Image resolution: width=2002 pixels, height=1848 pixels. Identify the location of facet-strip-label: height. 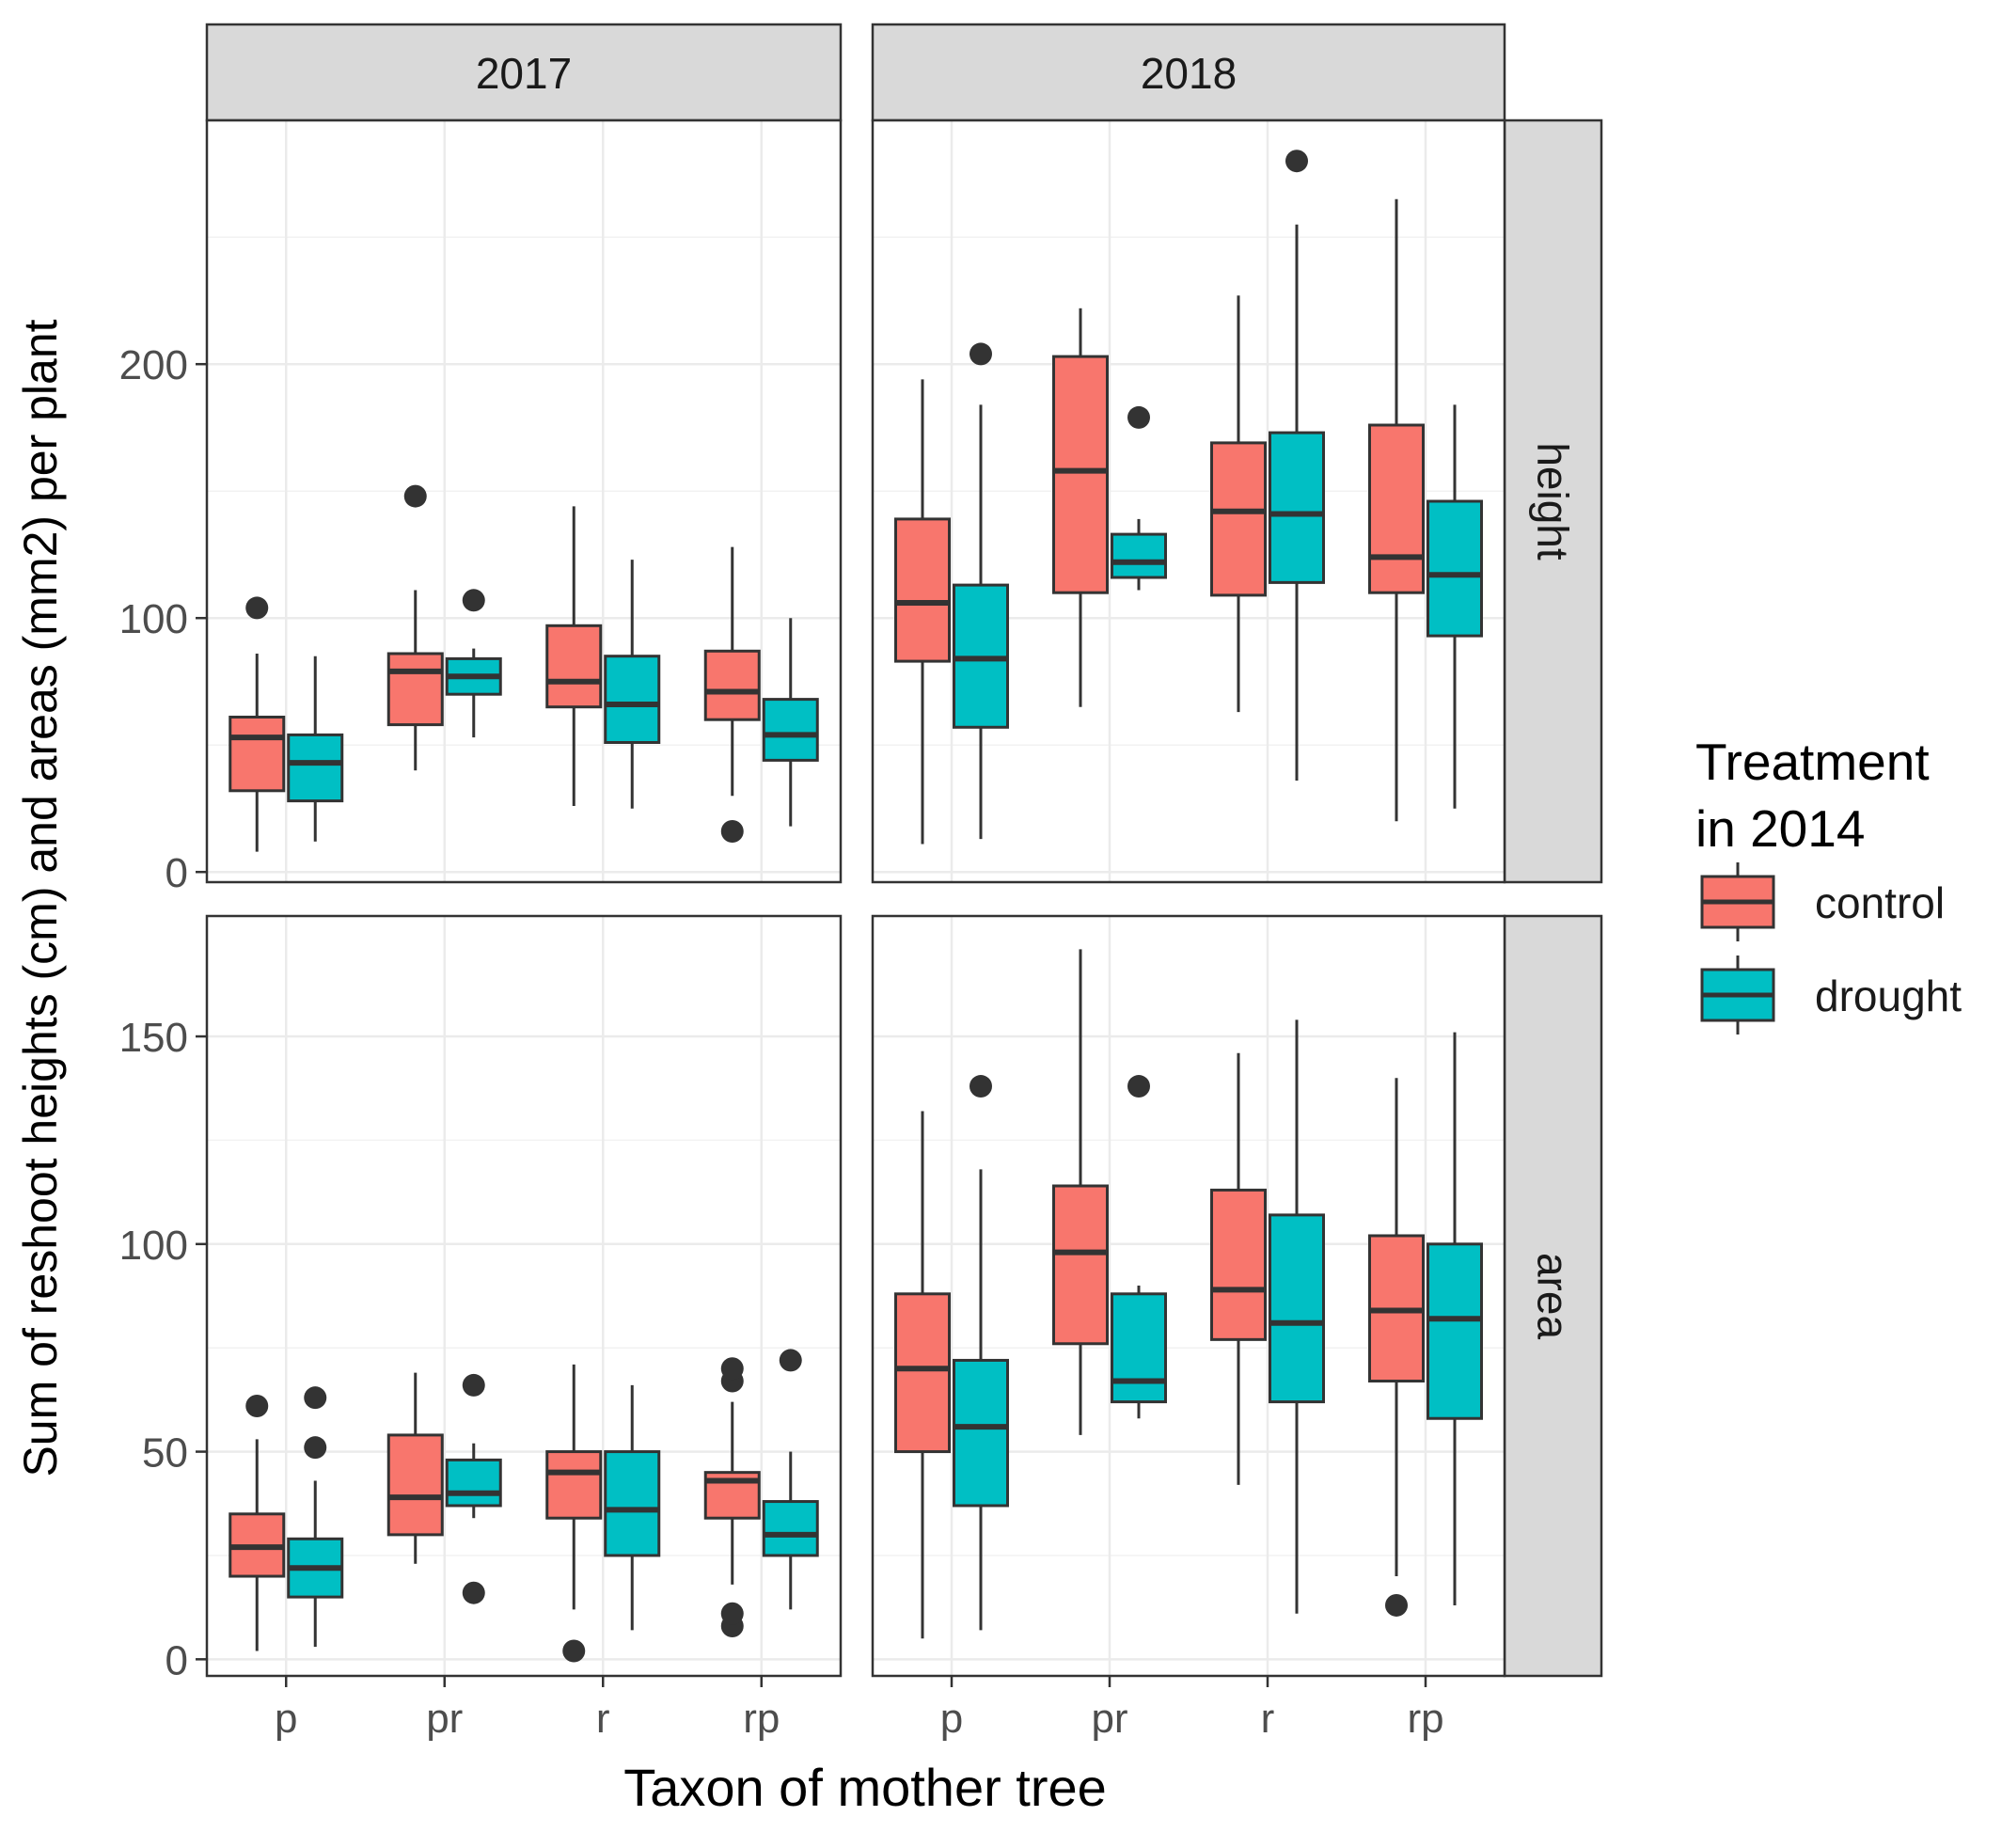
(1553, 501).